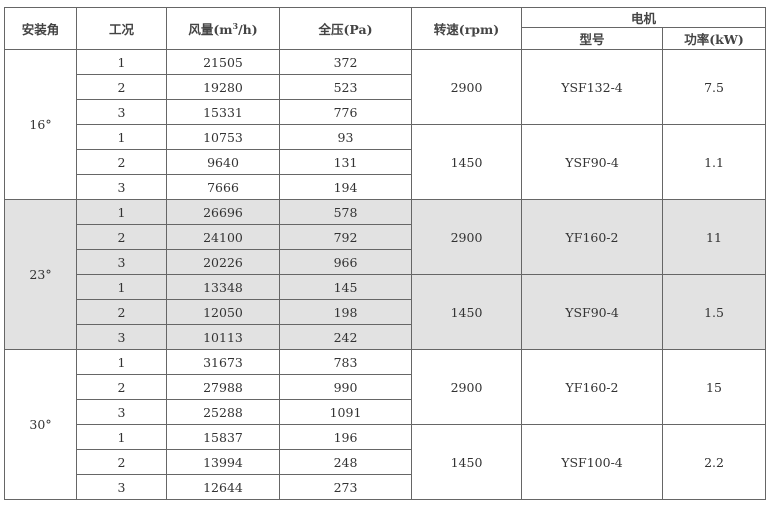  What do you see at coordinates (223, 112) in the screenshot?
I see `airflow-cell: 15331` at bounding box center [223, 112].